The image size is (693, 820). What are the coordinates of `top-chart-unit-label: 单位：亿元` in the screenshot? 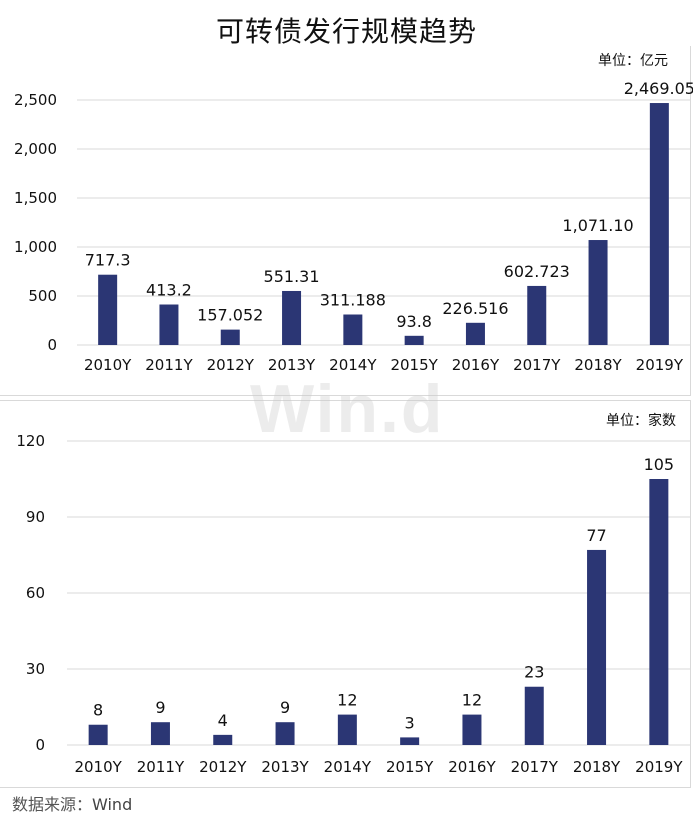 It's located at (633, 61).